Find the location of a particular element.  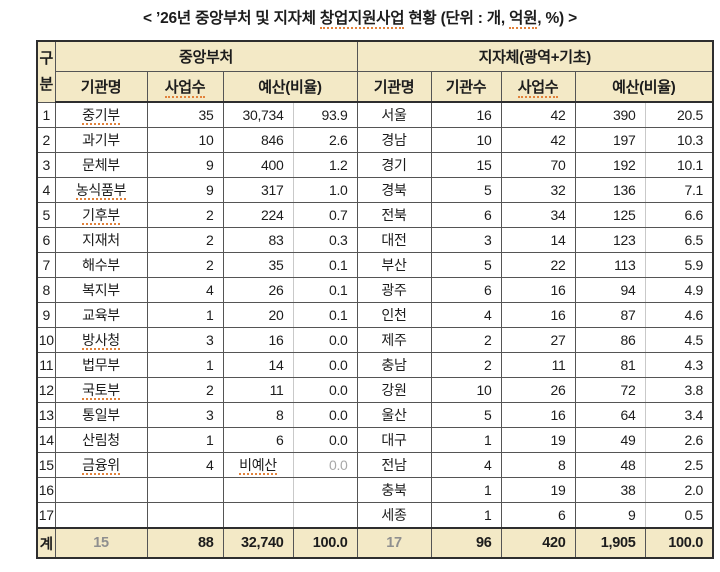

local-budget-cell: 136 is located at coordinates (610, 190).